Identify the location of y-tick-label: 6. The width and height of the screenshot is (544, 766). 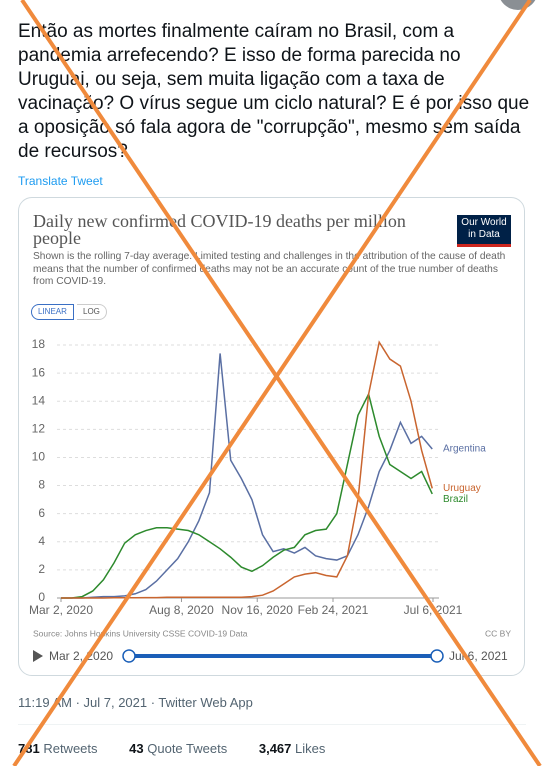
(41, 513).